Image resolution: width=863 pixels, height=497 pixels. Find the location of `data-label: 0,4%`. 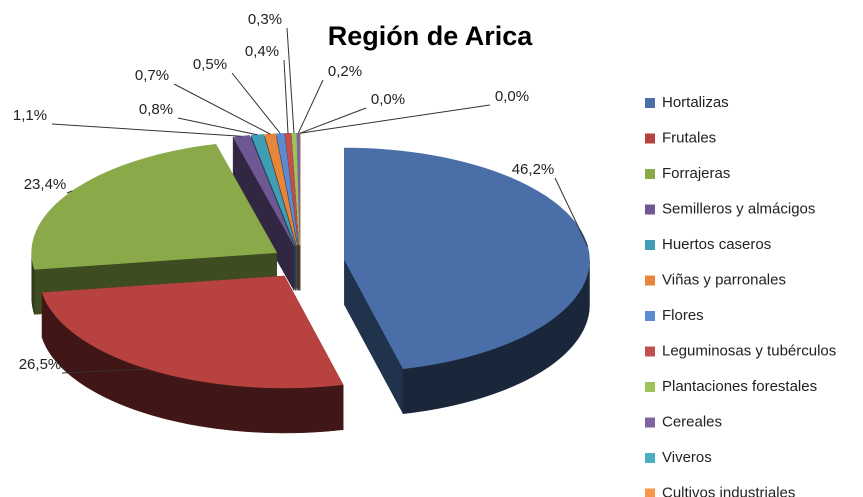

data-label: 0,4% is located at coordinates (262, 51).